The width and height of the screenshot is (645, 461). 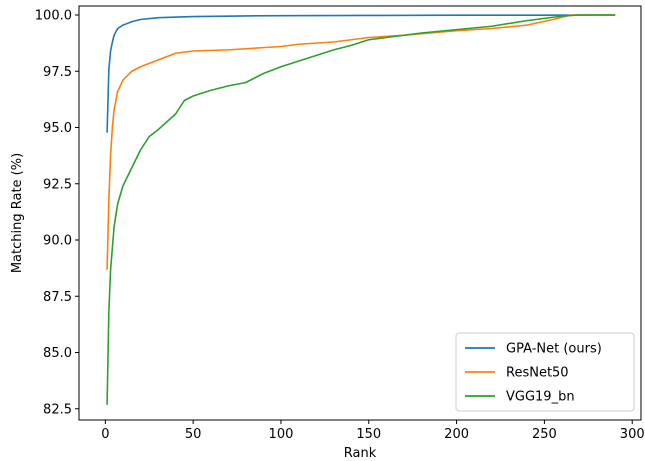 I want to click on y-axis-ticks: 82.5 85.0 87.5 90.0 92.5 95.0 97.5 100.0, so click(x=57, y=213).